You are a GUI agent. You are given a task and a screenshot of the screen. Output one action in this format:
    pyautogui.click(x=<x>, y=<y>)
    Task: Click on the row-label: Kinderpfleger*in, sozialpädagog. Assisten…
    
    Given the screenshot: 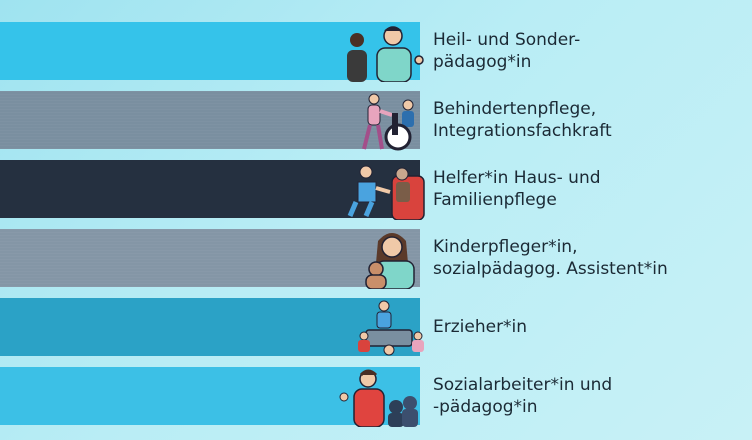 What is the action you would take?
    pyautogui.click(x=550, y=258)
    